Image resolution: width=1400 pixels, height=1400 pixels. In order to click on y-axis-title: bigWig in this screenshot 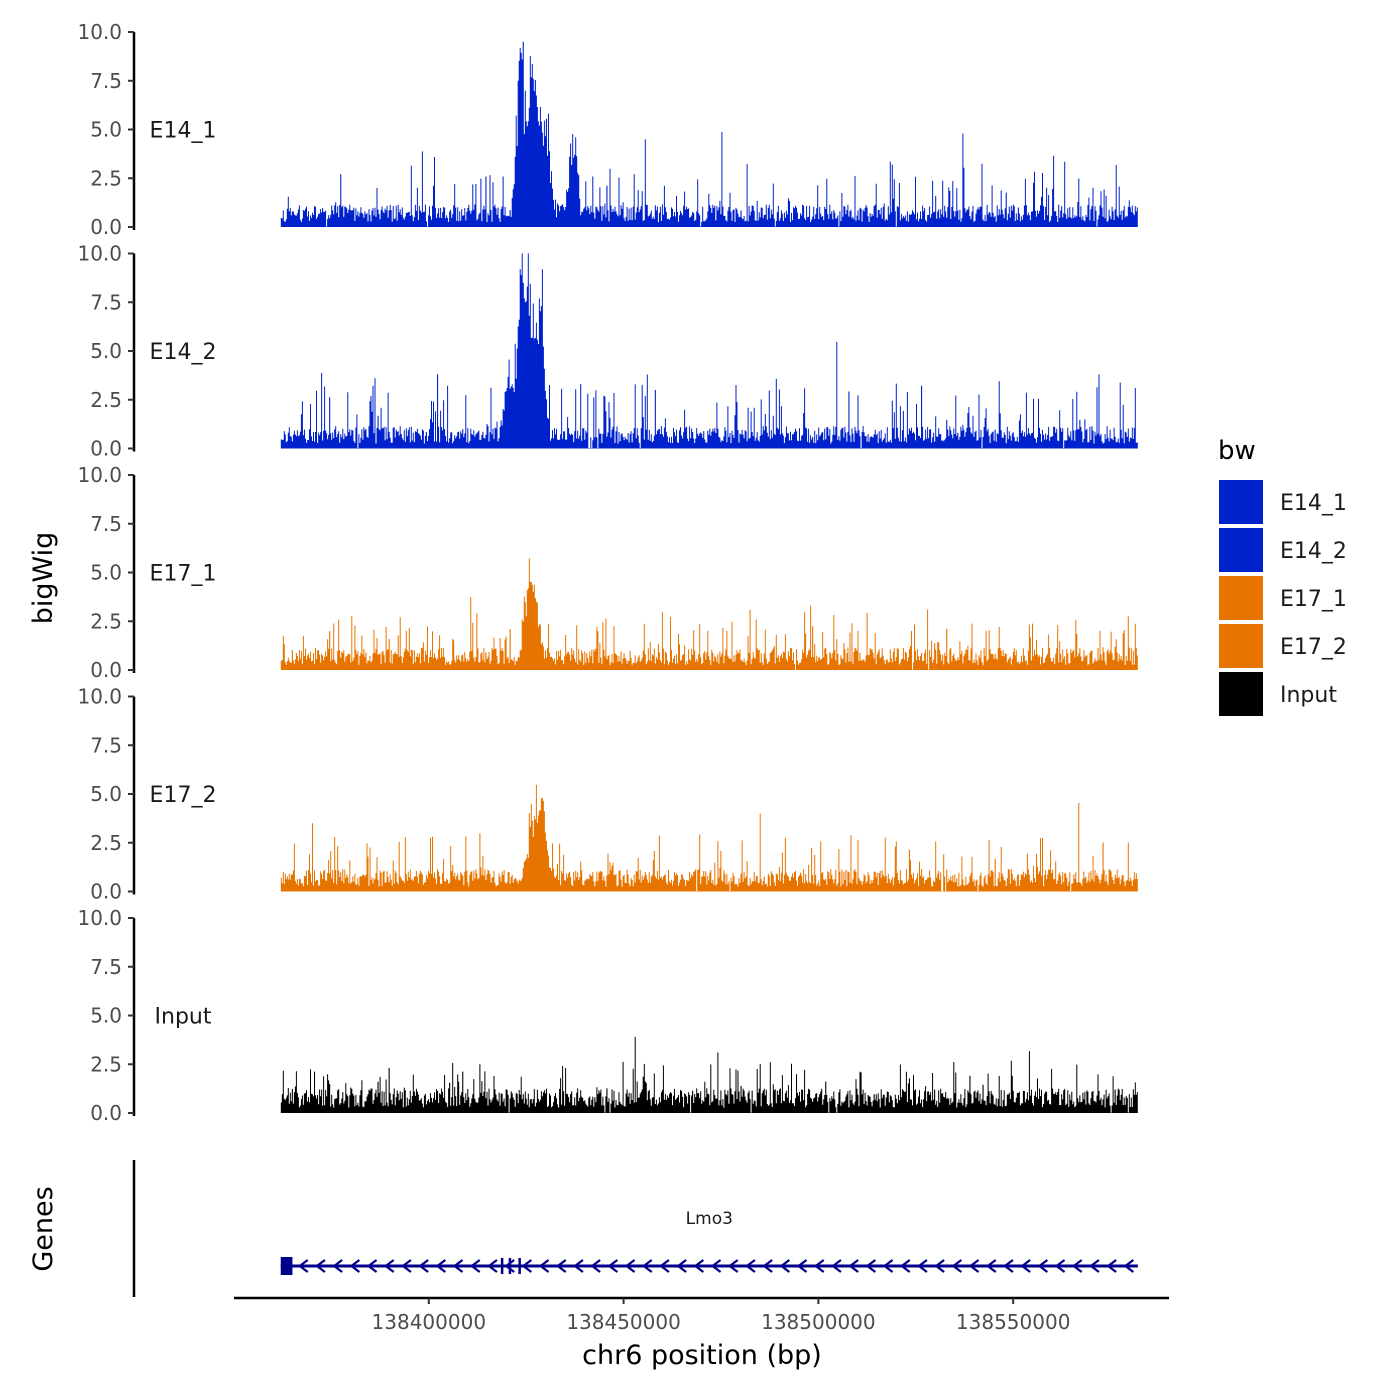, I will do `click(43, 578)`.